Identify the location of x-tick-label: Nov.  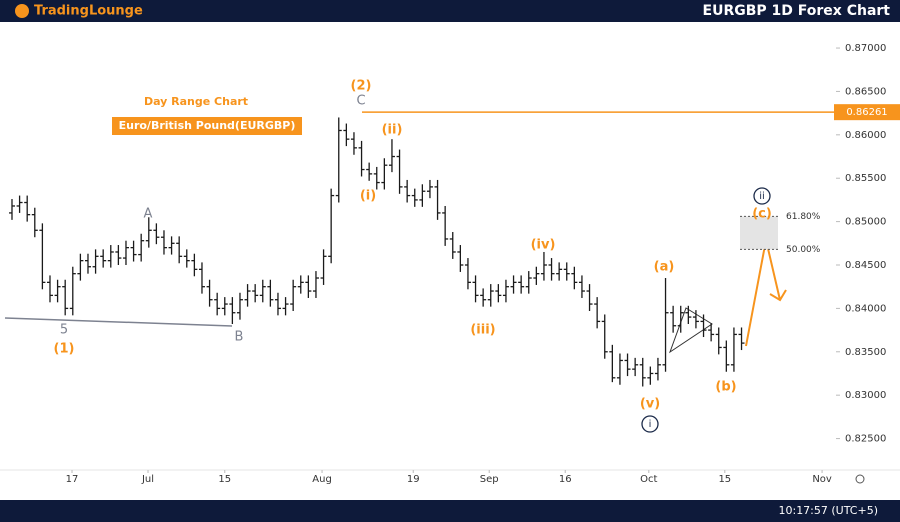
(822, 479).